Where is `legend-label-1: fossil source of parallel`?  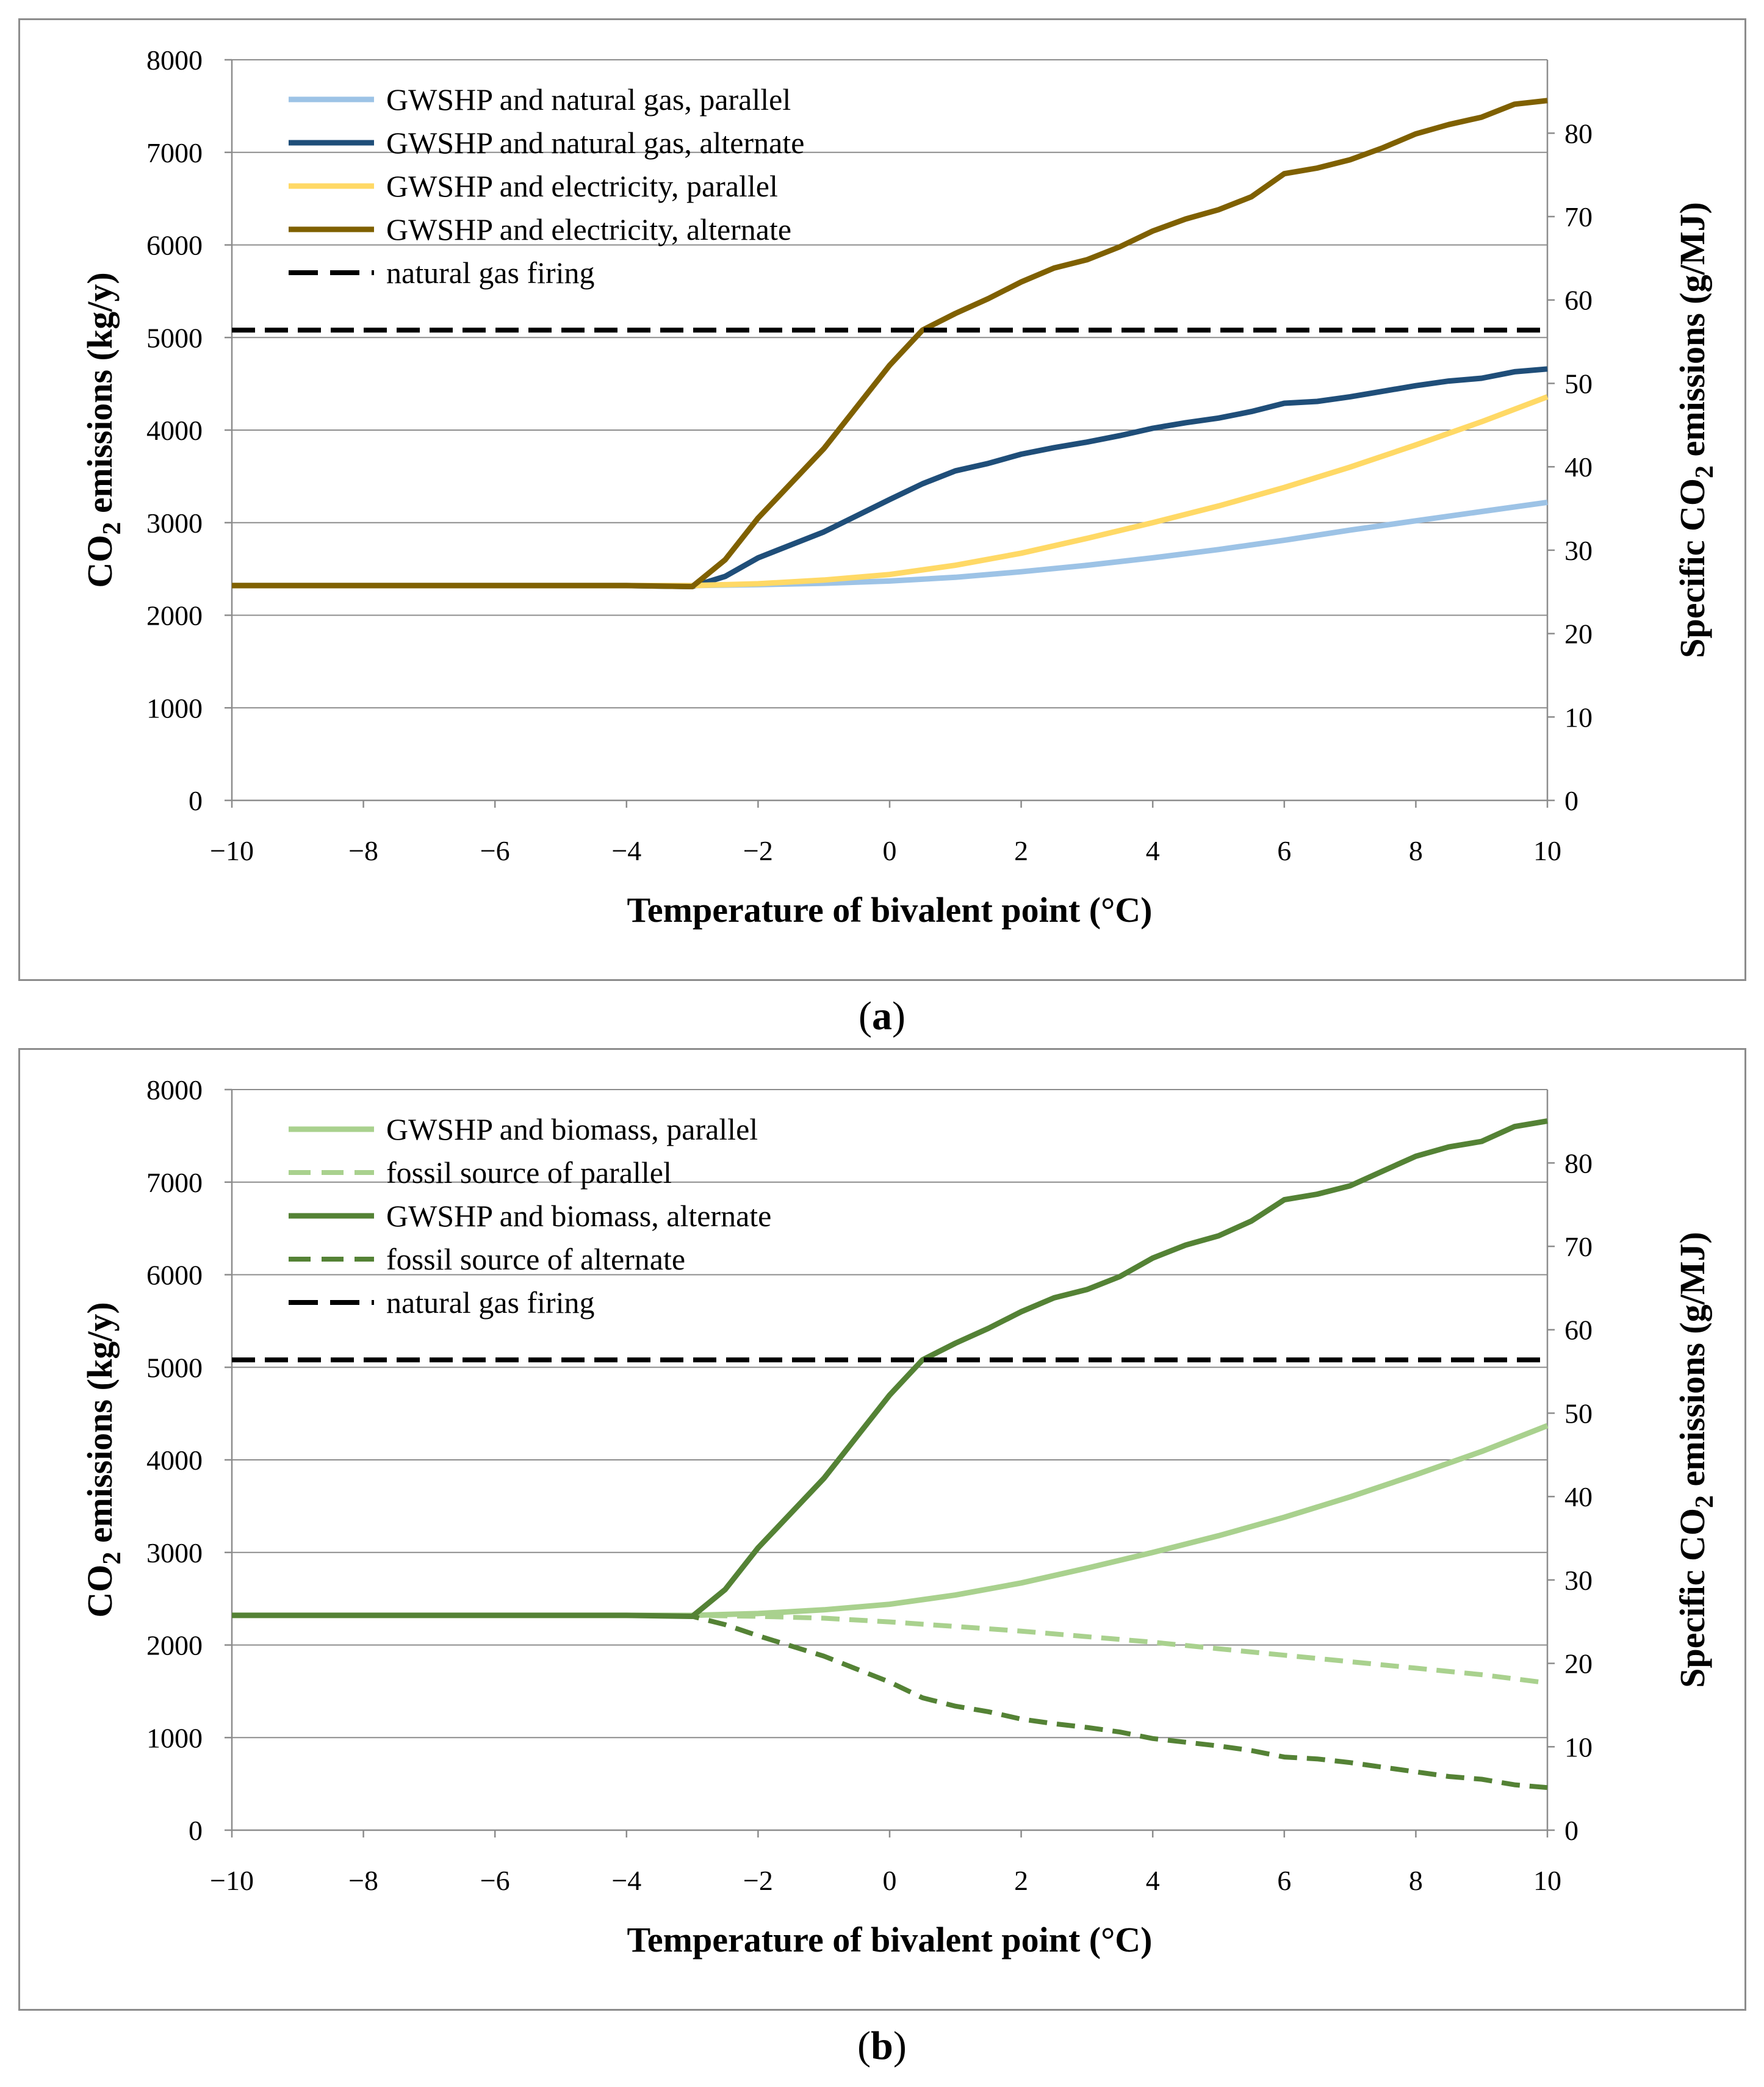 legend-label-1: fossil source of parallel is located at coordinates (529, 1172).